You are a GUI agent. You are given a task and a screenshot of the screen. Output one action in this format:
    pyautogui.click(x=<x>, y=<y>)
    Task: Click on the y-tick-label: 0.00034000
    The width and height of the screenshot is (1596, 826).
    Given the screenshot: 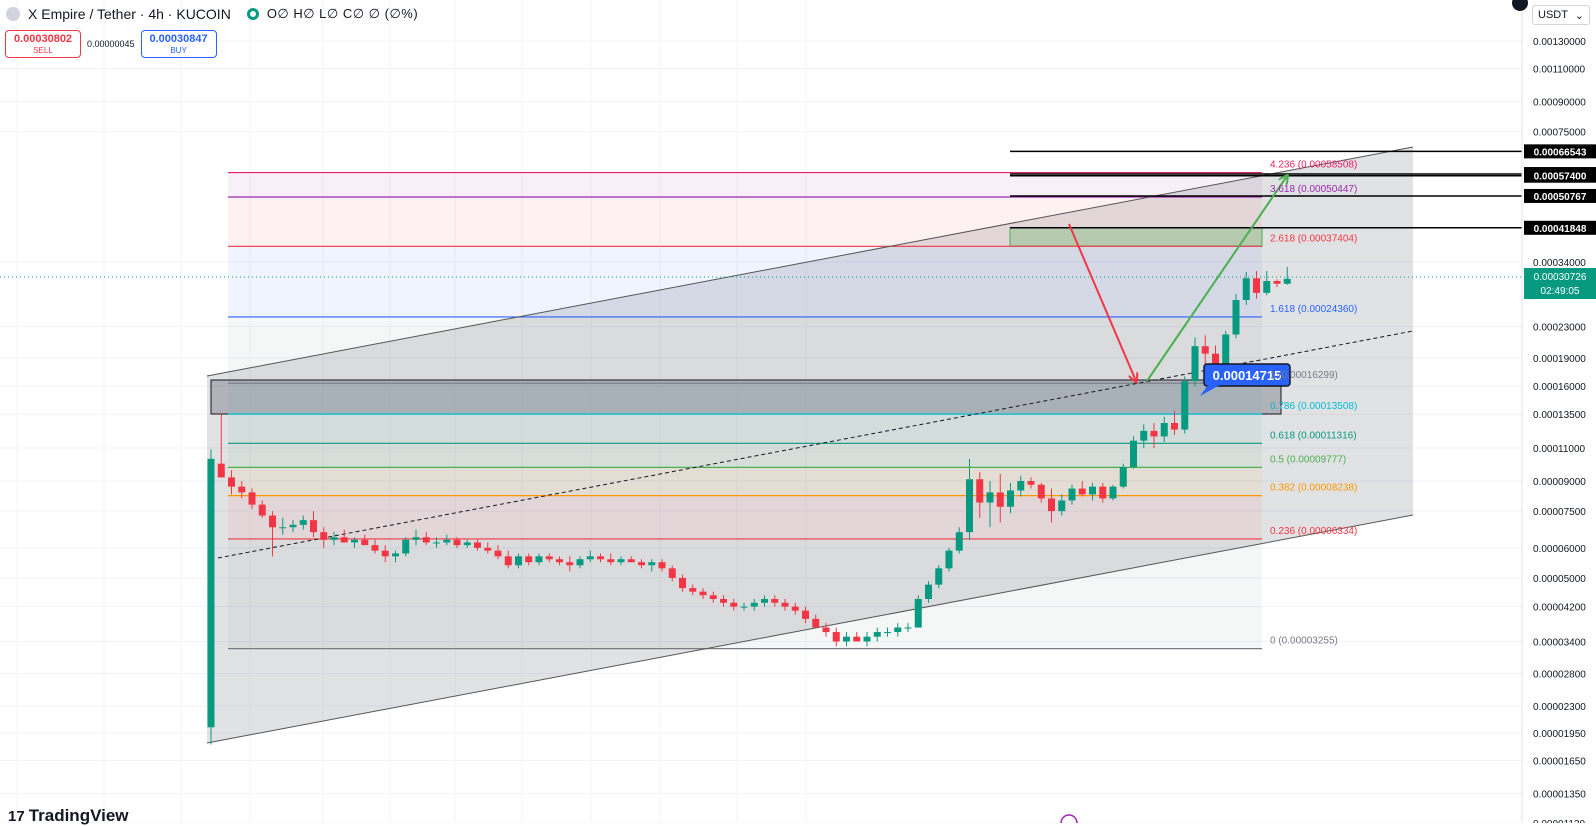 What is the action you would take?
    pyautogui.click(x=1559, y=263)
    